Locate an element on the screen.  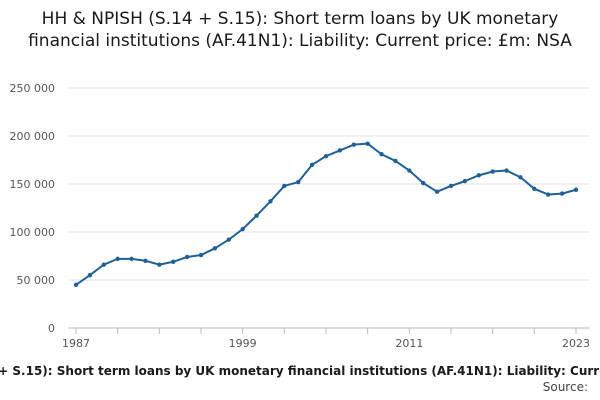
x-tick-label: 1999 is located at coordinates (243, 343).